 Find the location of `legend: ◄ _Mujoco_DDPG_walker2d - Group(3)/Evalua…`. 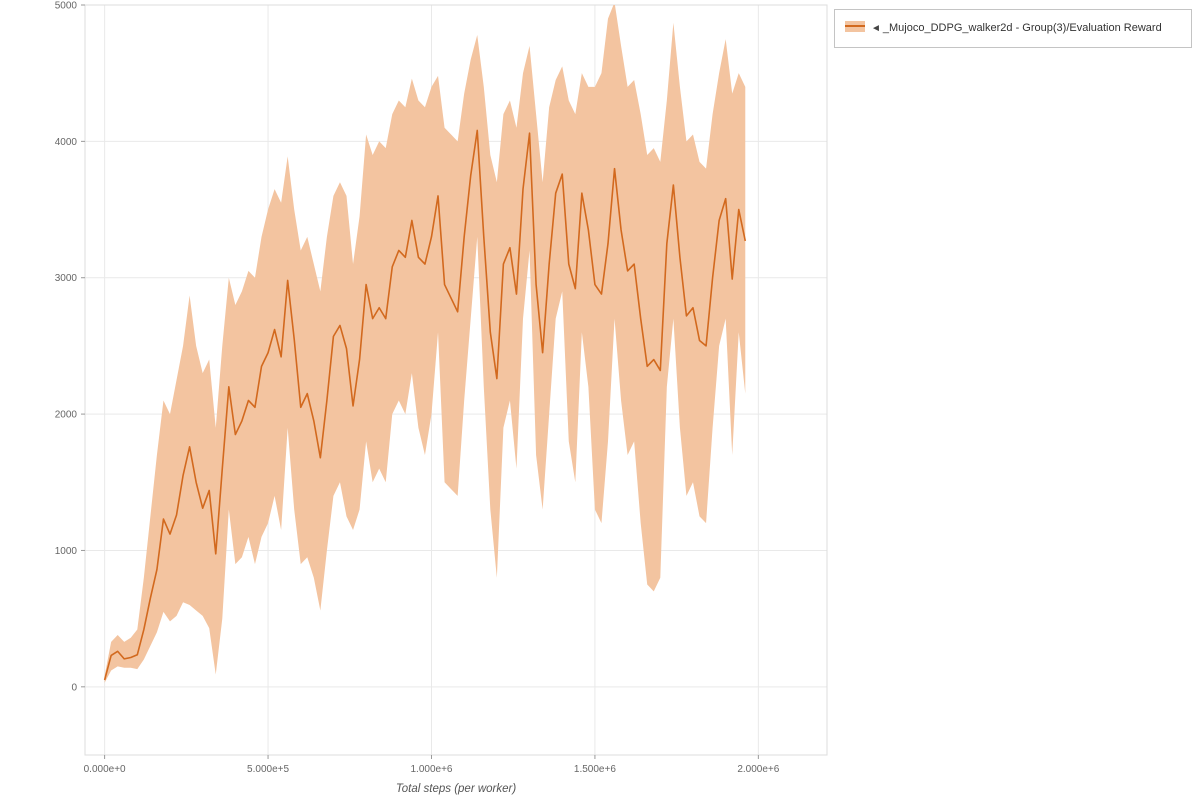

legend: ◄ _Mujoco_DDPG_walker2d - Group(3)/Evalua… is located at coordinates (1013, 29).